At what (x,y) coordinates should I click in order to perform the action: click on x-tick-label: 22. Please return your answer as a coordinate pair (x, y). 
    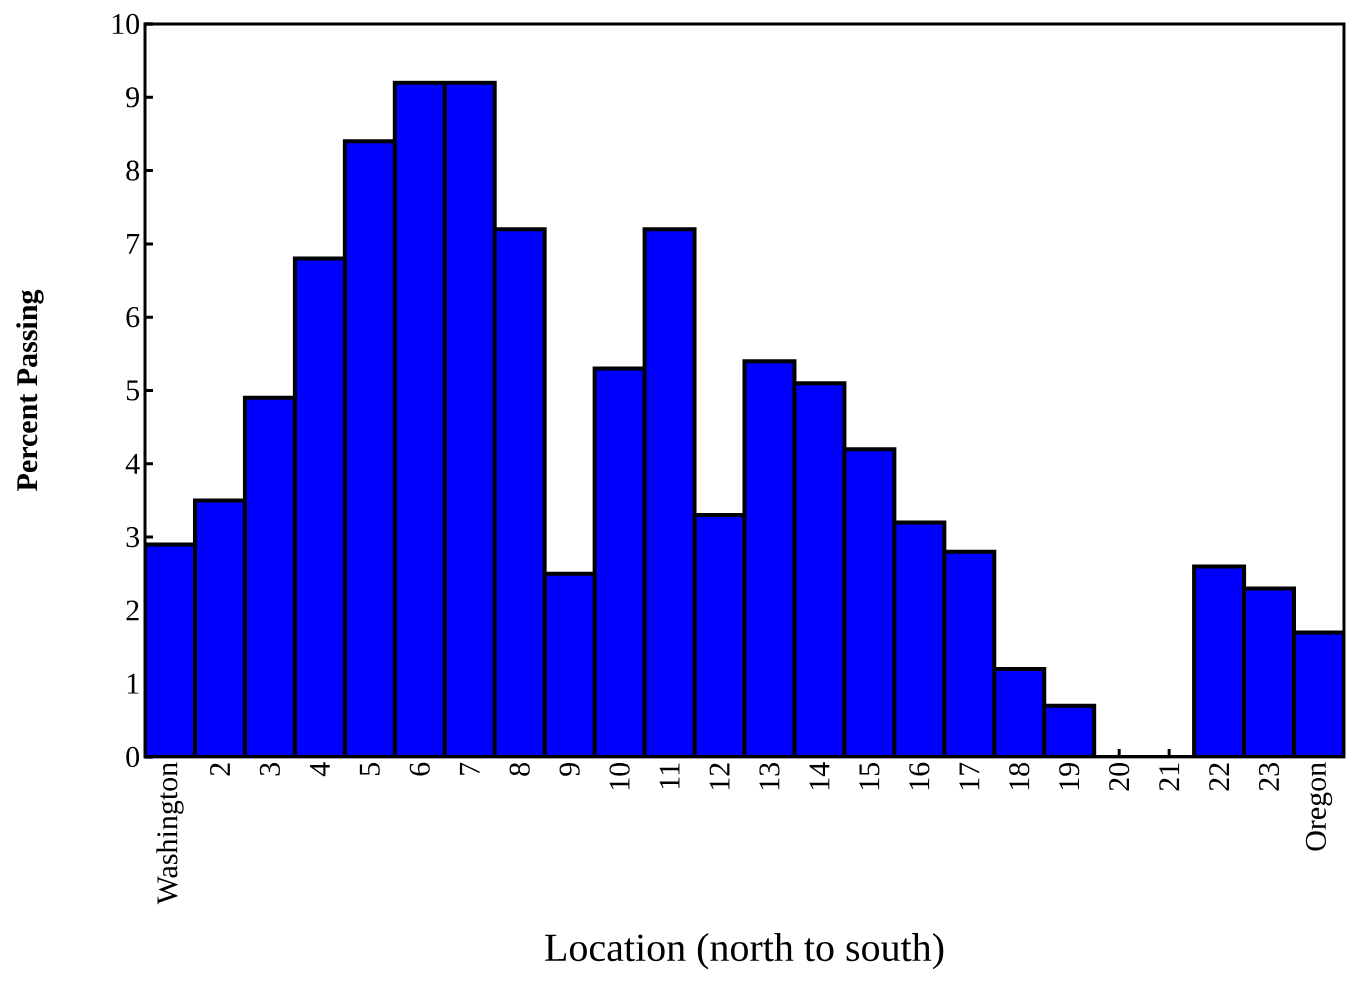
    Looking at the image, I should click on (1219, 777).